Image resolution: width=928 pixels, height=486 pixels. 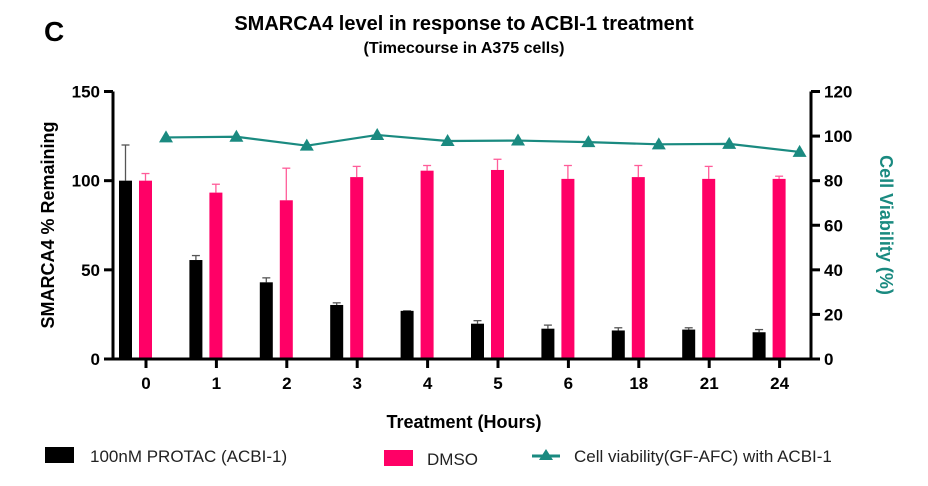 What do you see at coordinates (709, 383) in the screenshot?
I see `x-tick-label: 21` at bounding box center [709, 383].